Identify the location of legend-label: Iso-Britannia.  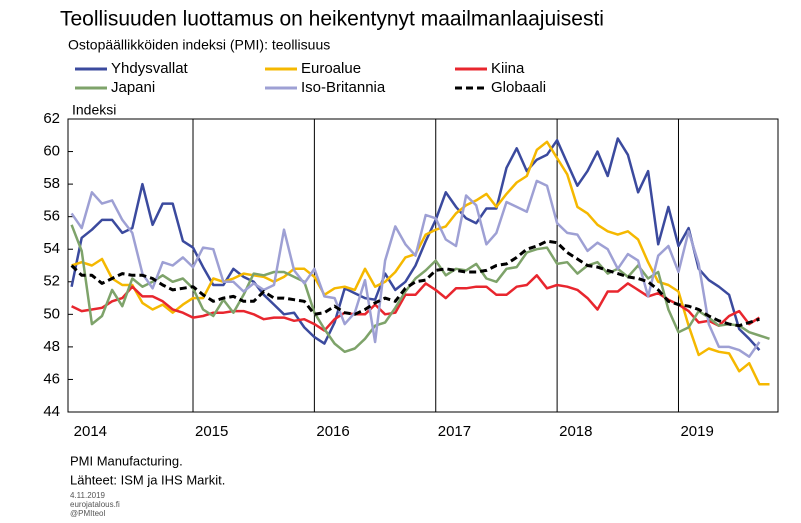
(343, 87).